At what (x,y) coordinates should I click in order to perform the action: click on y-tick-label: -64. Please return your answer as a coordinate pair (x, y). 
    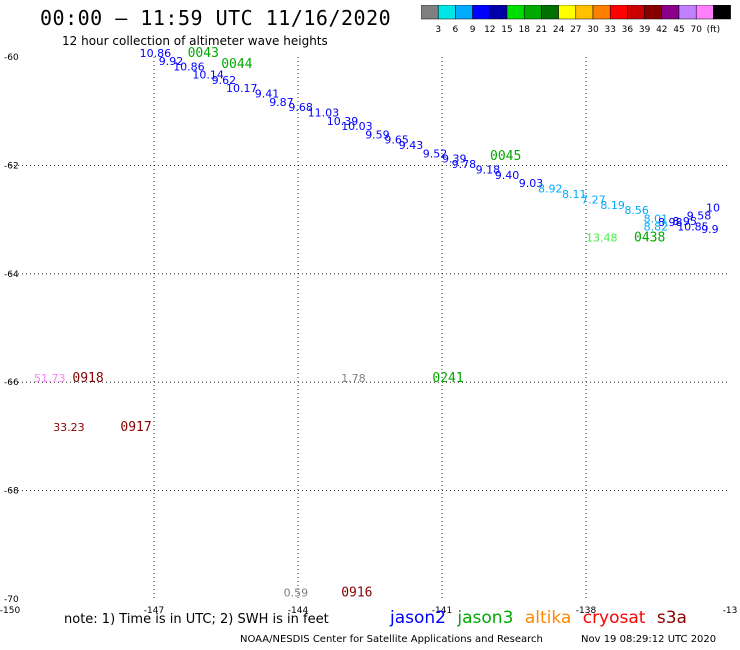
    Looking at the image, I should click on (11, 275).